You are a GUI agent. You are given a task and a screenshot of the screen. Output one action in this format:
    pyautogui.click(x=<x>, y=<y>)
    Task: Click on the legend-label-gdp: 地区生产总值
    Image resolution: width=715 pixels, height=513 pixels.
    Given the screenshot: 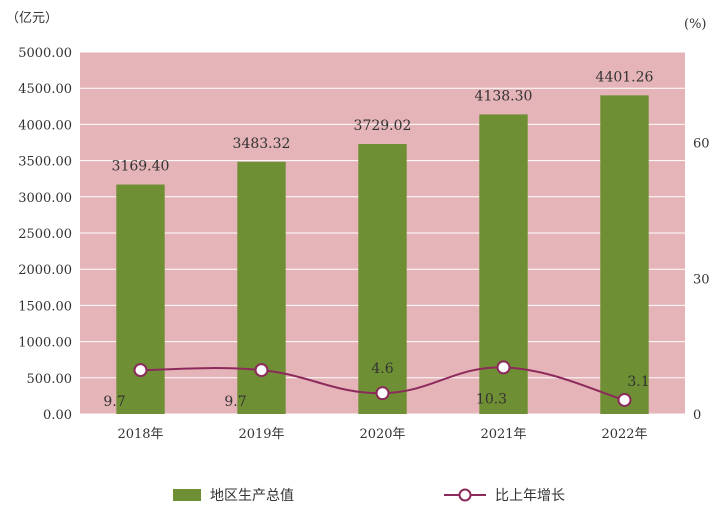 What is the action you would take?
    pyautogui.click(x=252, y=496)
    